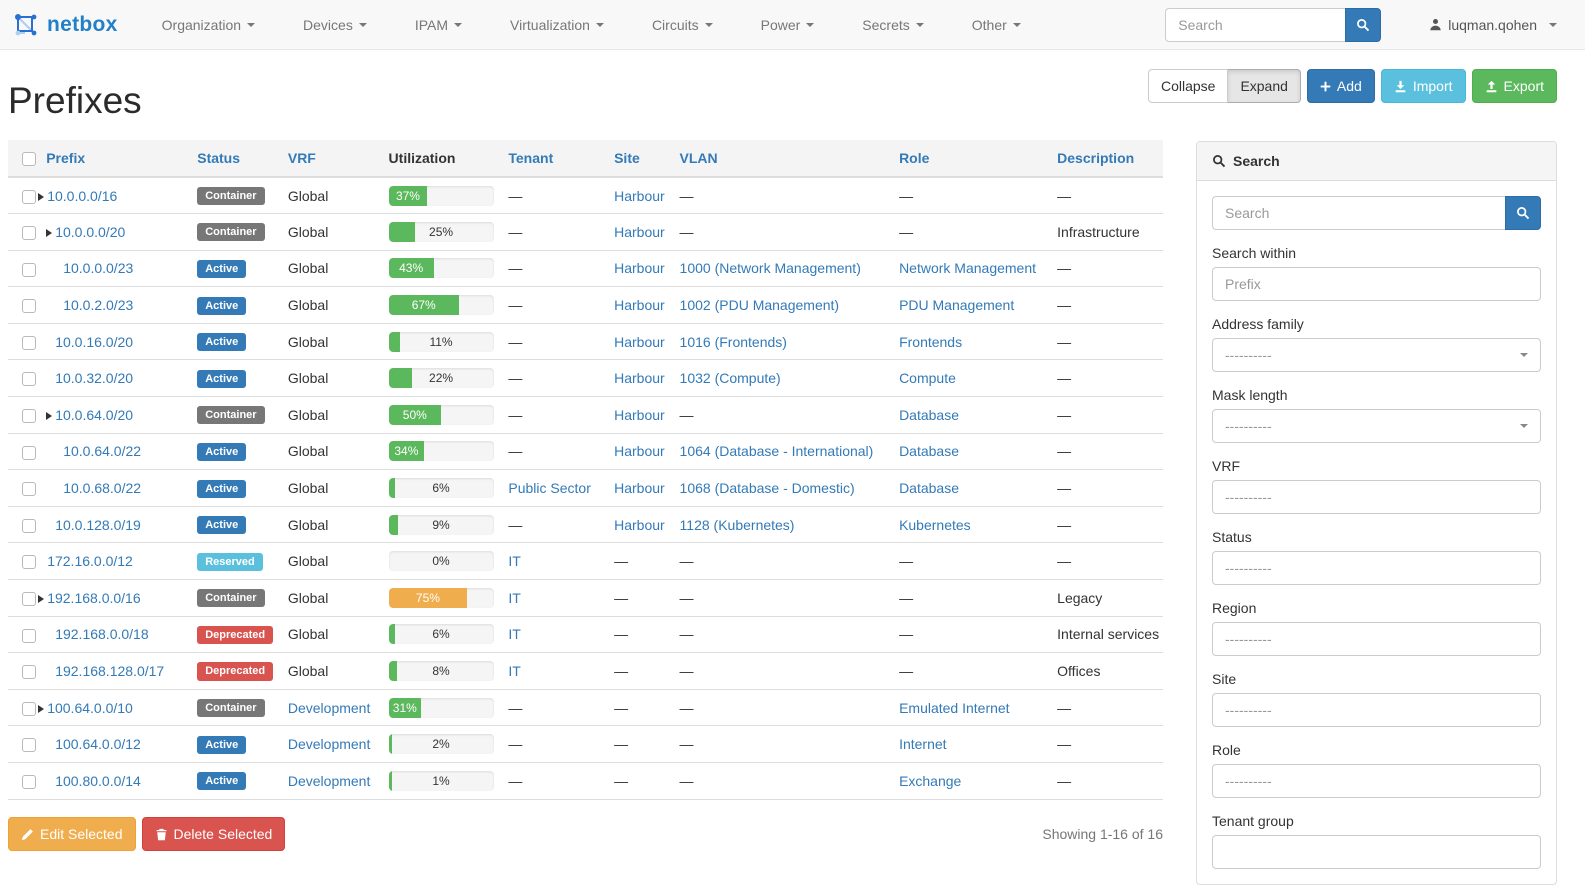  I want to click on filter-select-region: ----------, so click(1376, 639).